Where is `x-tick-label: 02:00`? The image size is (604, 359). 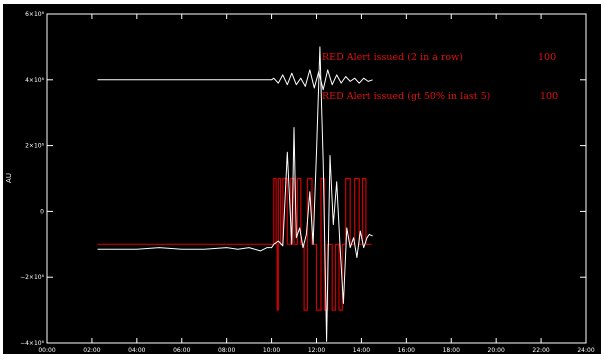
x-tick-label: 02:00 is located at coordinates (91, 350).